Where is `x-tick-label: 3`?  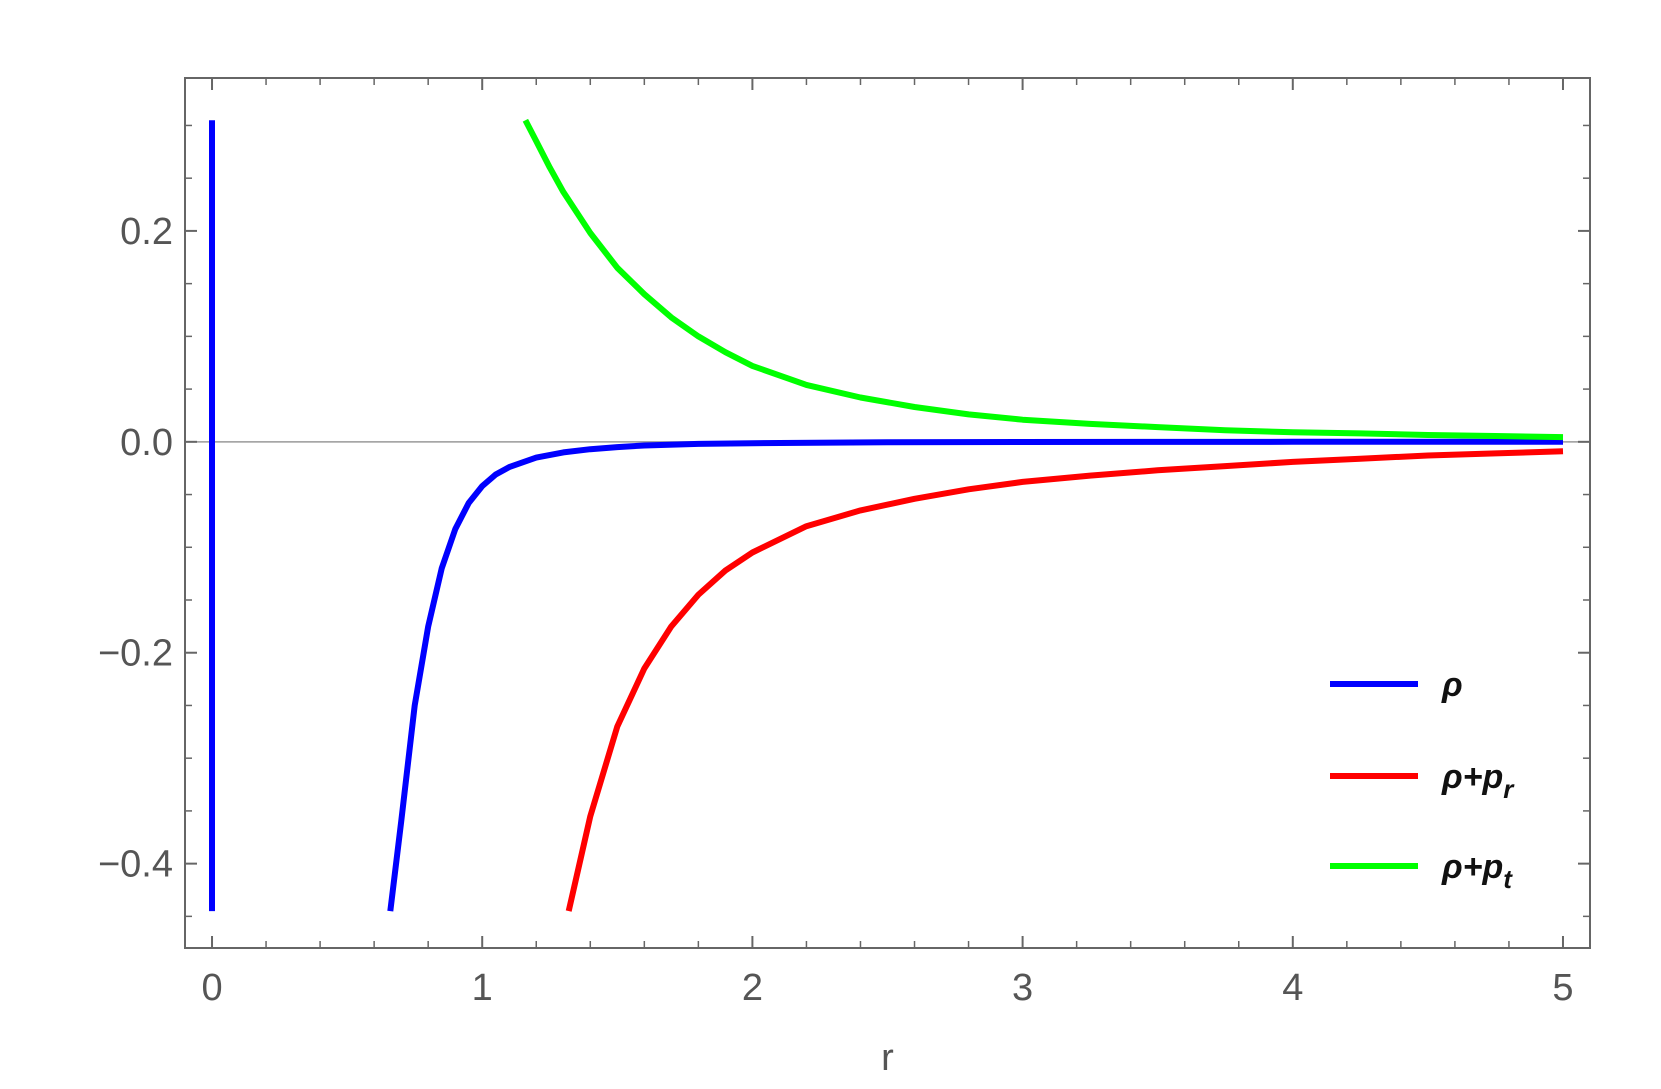 x-tick-label: 3 is located at coordinates (1022, 988).